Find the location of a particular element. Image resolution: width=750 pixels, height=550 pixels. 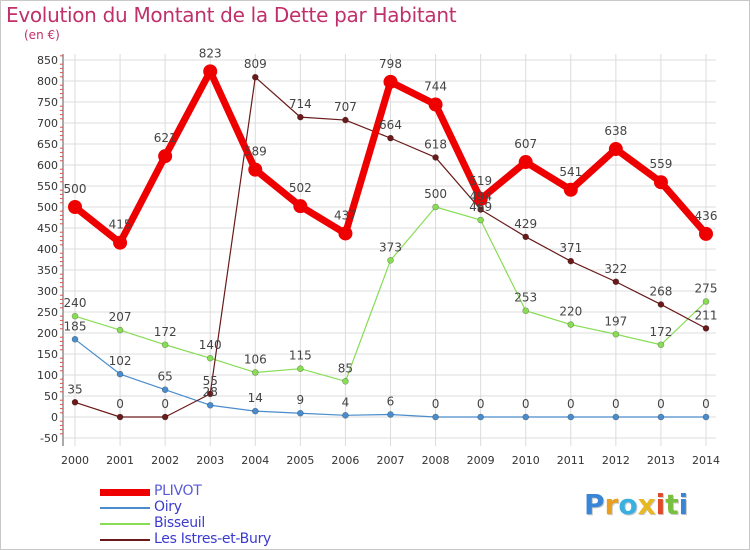

data-point-plivot-2012 is located at coordinates (615, 149).